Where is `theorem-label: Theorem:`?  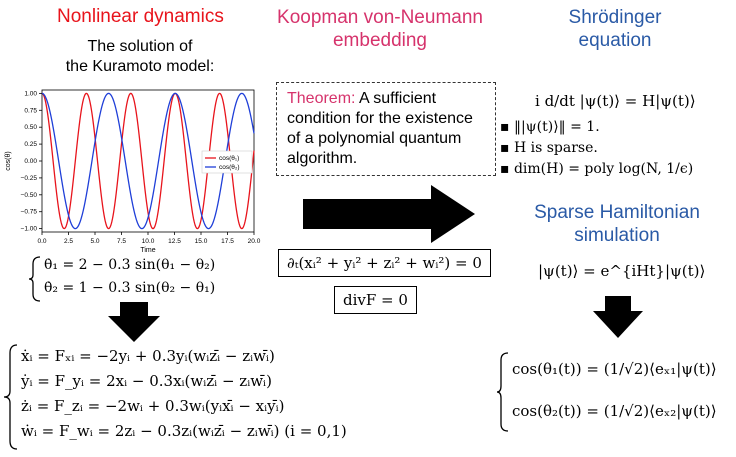 theorem-label: Theorem: is located at coordinates (321, 98).